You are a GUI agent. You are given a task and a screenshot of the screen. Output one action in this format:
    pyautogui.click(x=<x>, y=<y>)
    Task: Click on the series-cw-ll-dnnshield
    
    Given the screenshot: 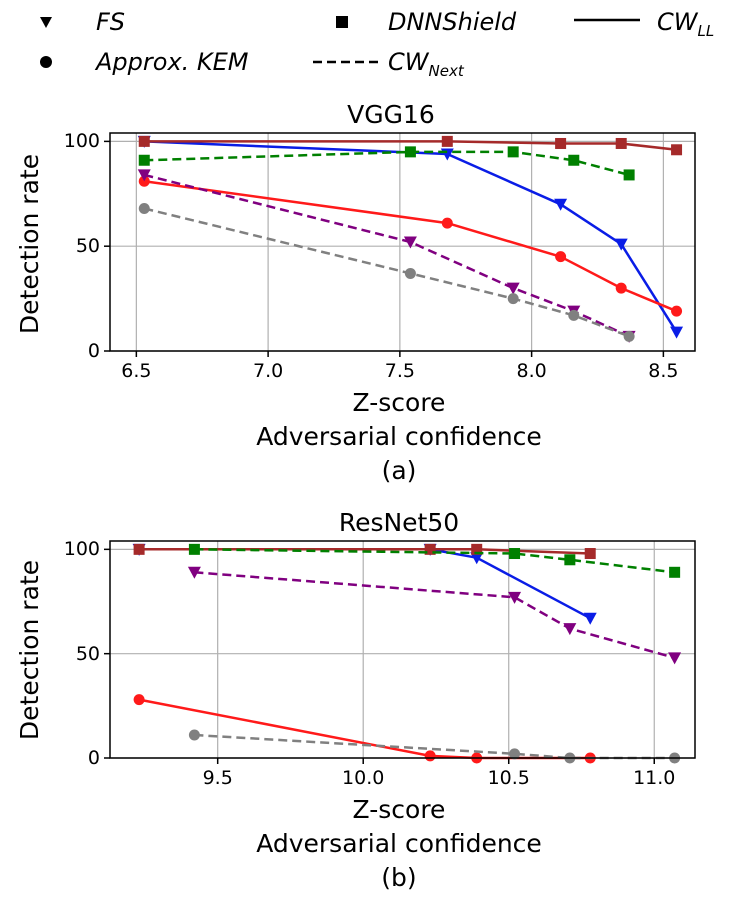 What is the action you would take?
    pyautogui.click(x=410, y=145)
    